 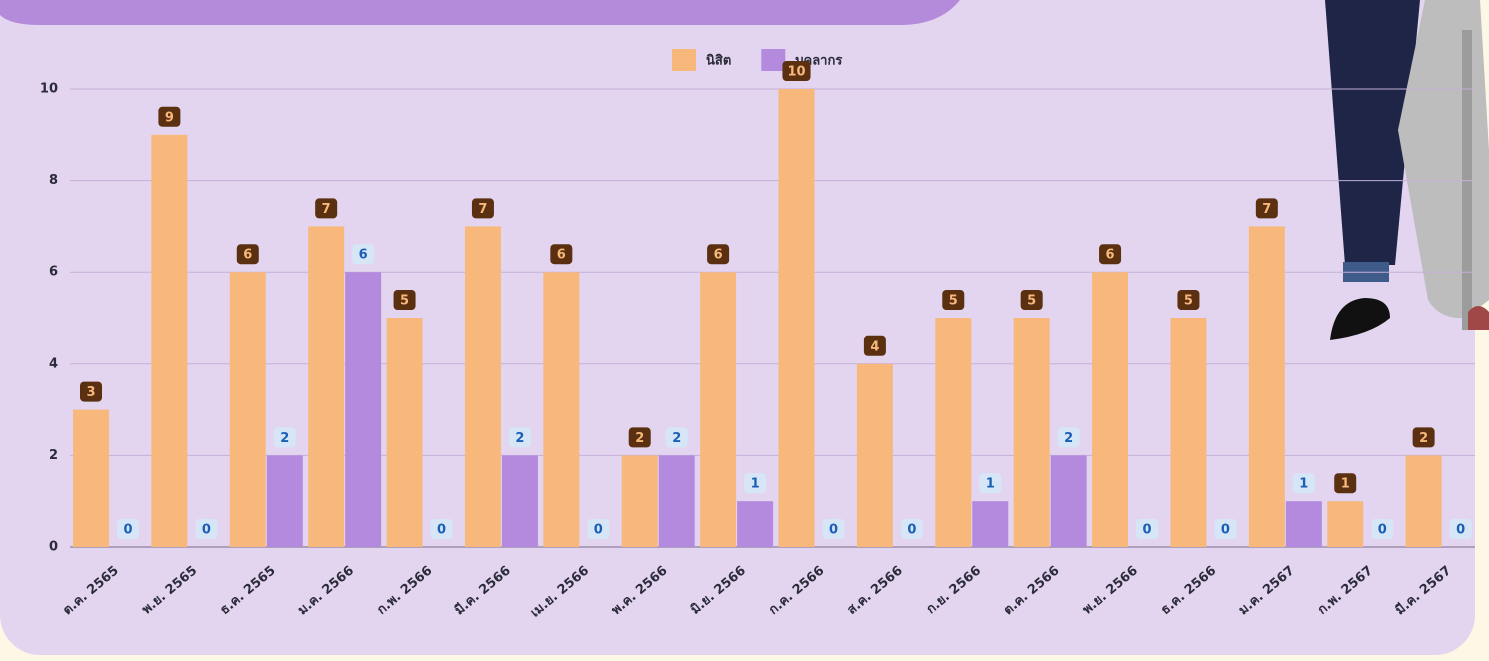 I want to click on value-label: 3, so click(x=90, y=392).